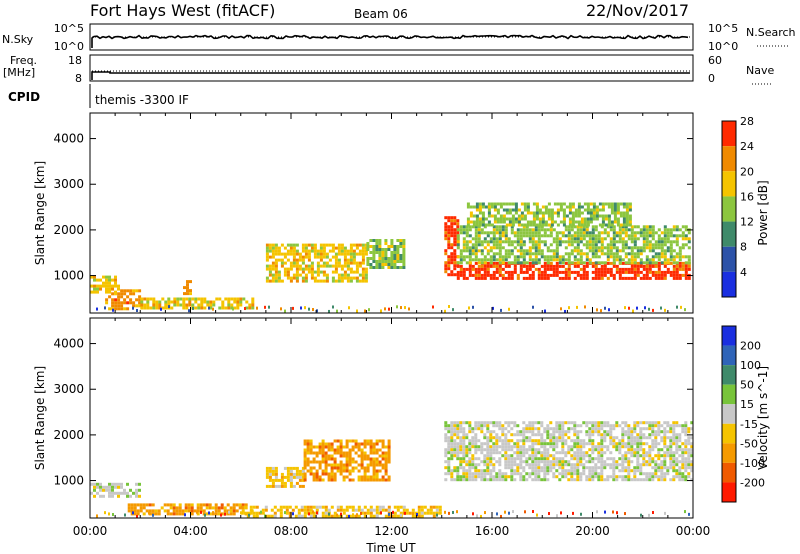 The image size is (800, 554). I want to click on colorbar-tick-label: 100, so click(750, 365).